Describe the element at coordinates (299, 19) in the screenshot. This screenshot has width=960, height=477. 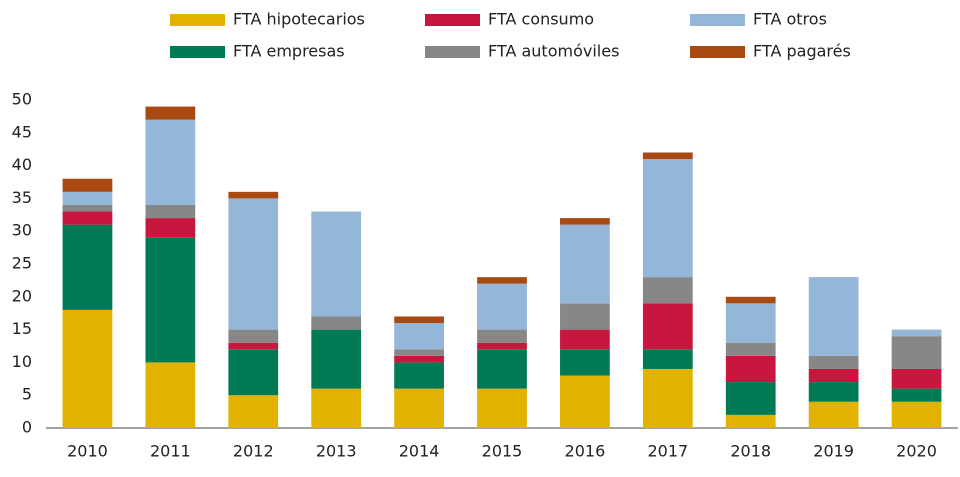
I see `legend-label: FTA hipotecarios` at that location.